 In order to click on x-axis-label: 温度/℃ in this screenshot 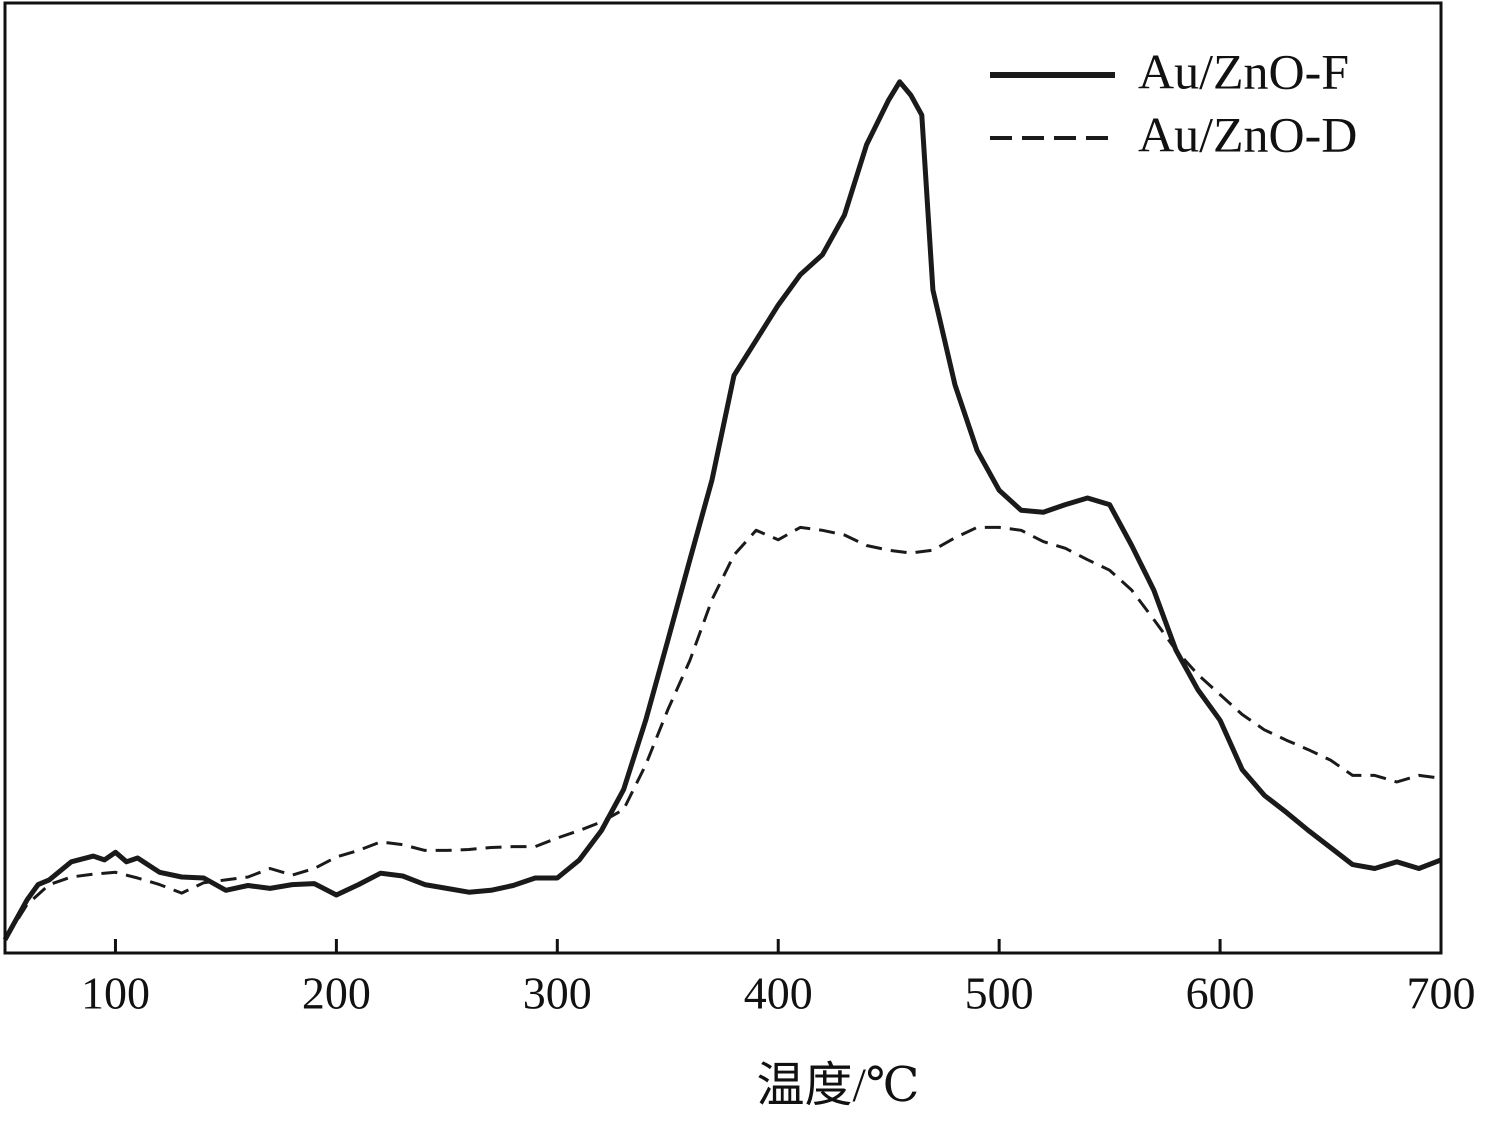, I will do `click(837, 1085)`.